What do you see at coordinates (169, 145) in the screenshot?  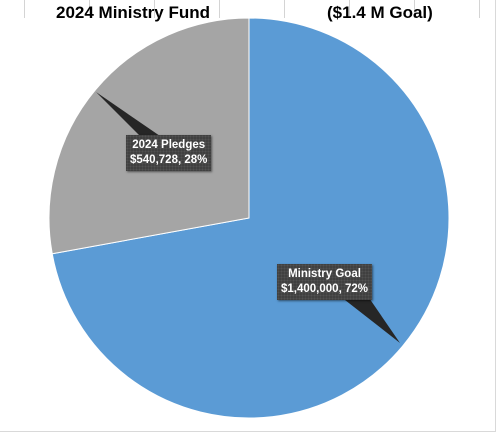 I see `label-category: 2024 Pledges` at bounding box center [169, 145].